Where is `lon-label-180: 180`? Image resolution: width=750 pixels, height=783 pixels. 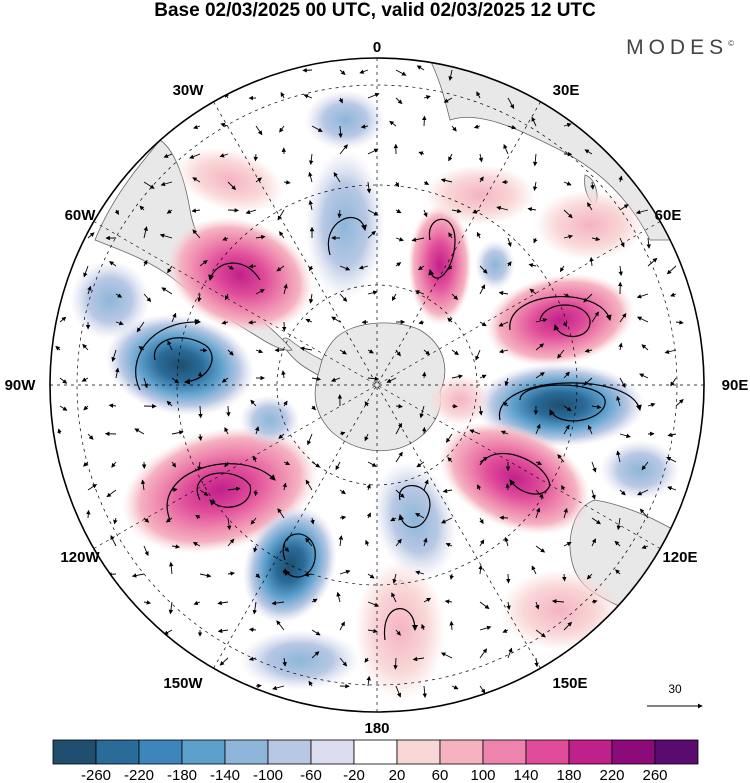 lon-label-180: 180 is located at coordinates (376, 728).